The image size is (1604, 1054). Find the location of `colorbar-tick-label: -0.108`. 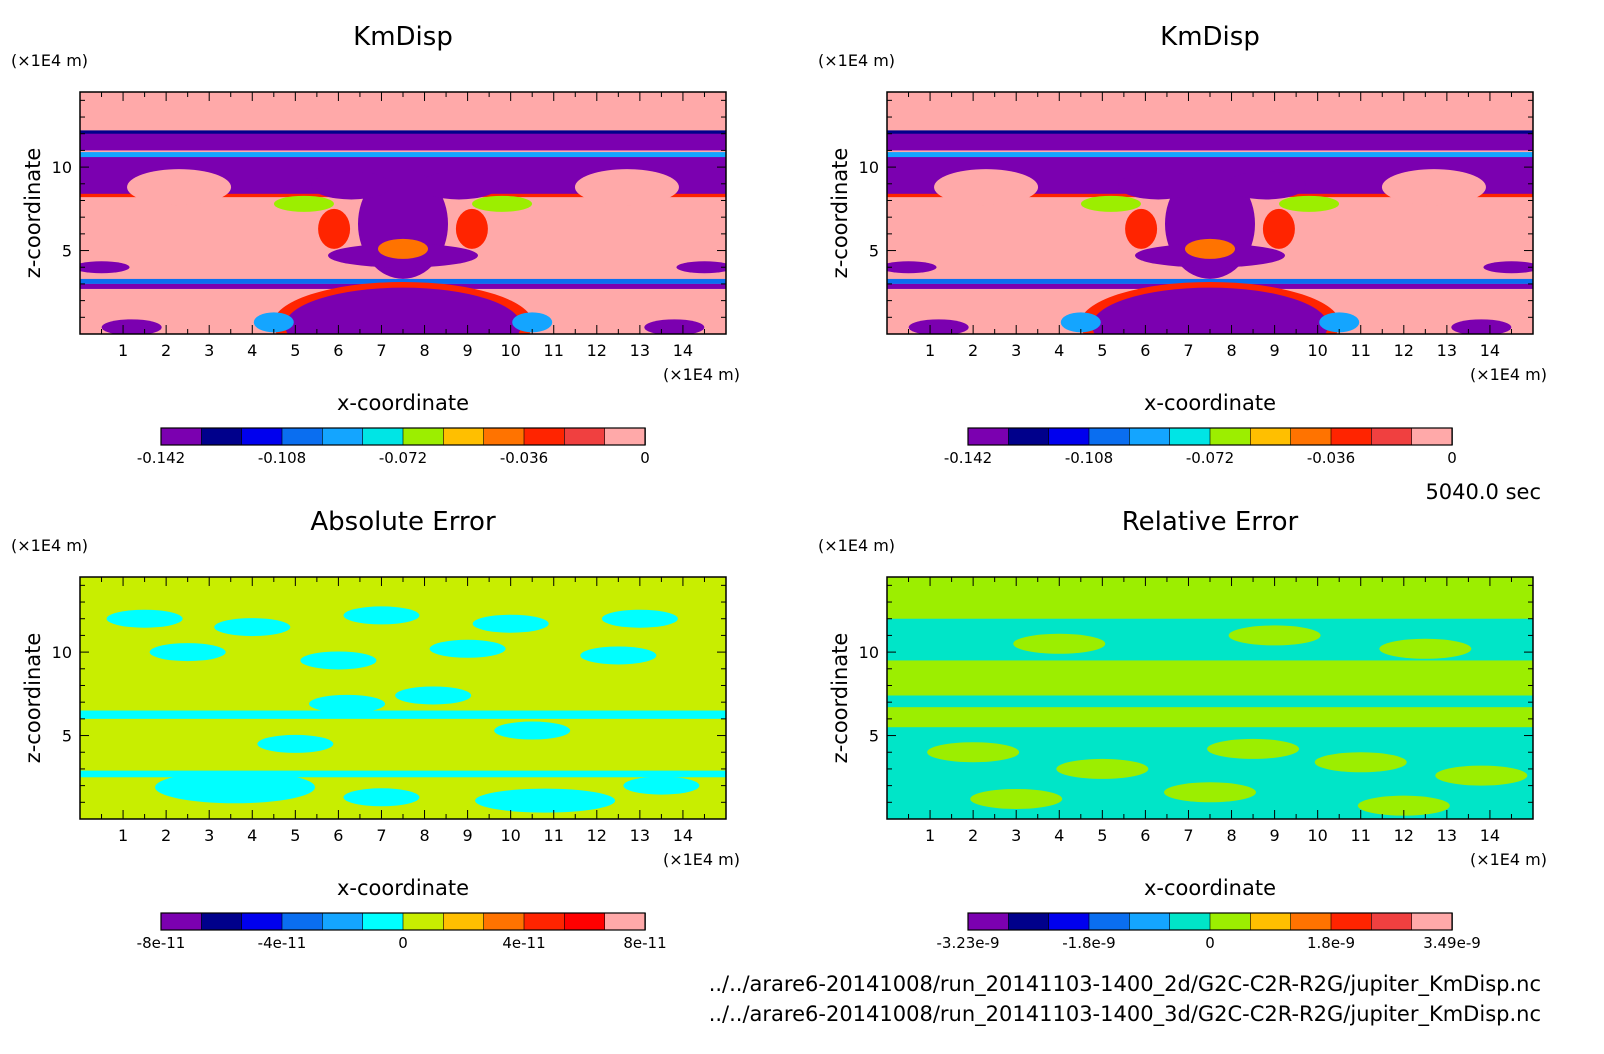

colorbar-tick-label: -0.108 is located at coordinates (282, 458).